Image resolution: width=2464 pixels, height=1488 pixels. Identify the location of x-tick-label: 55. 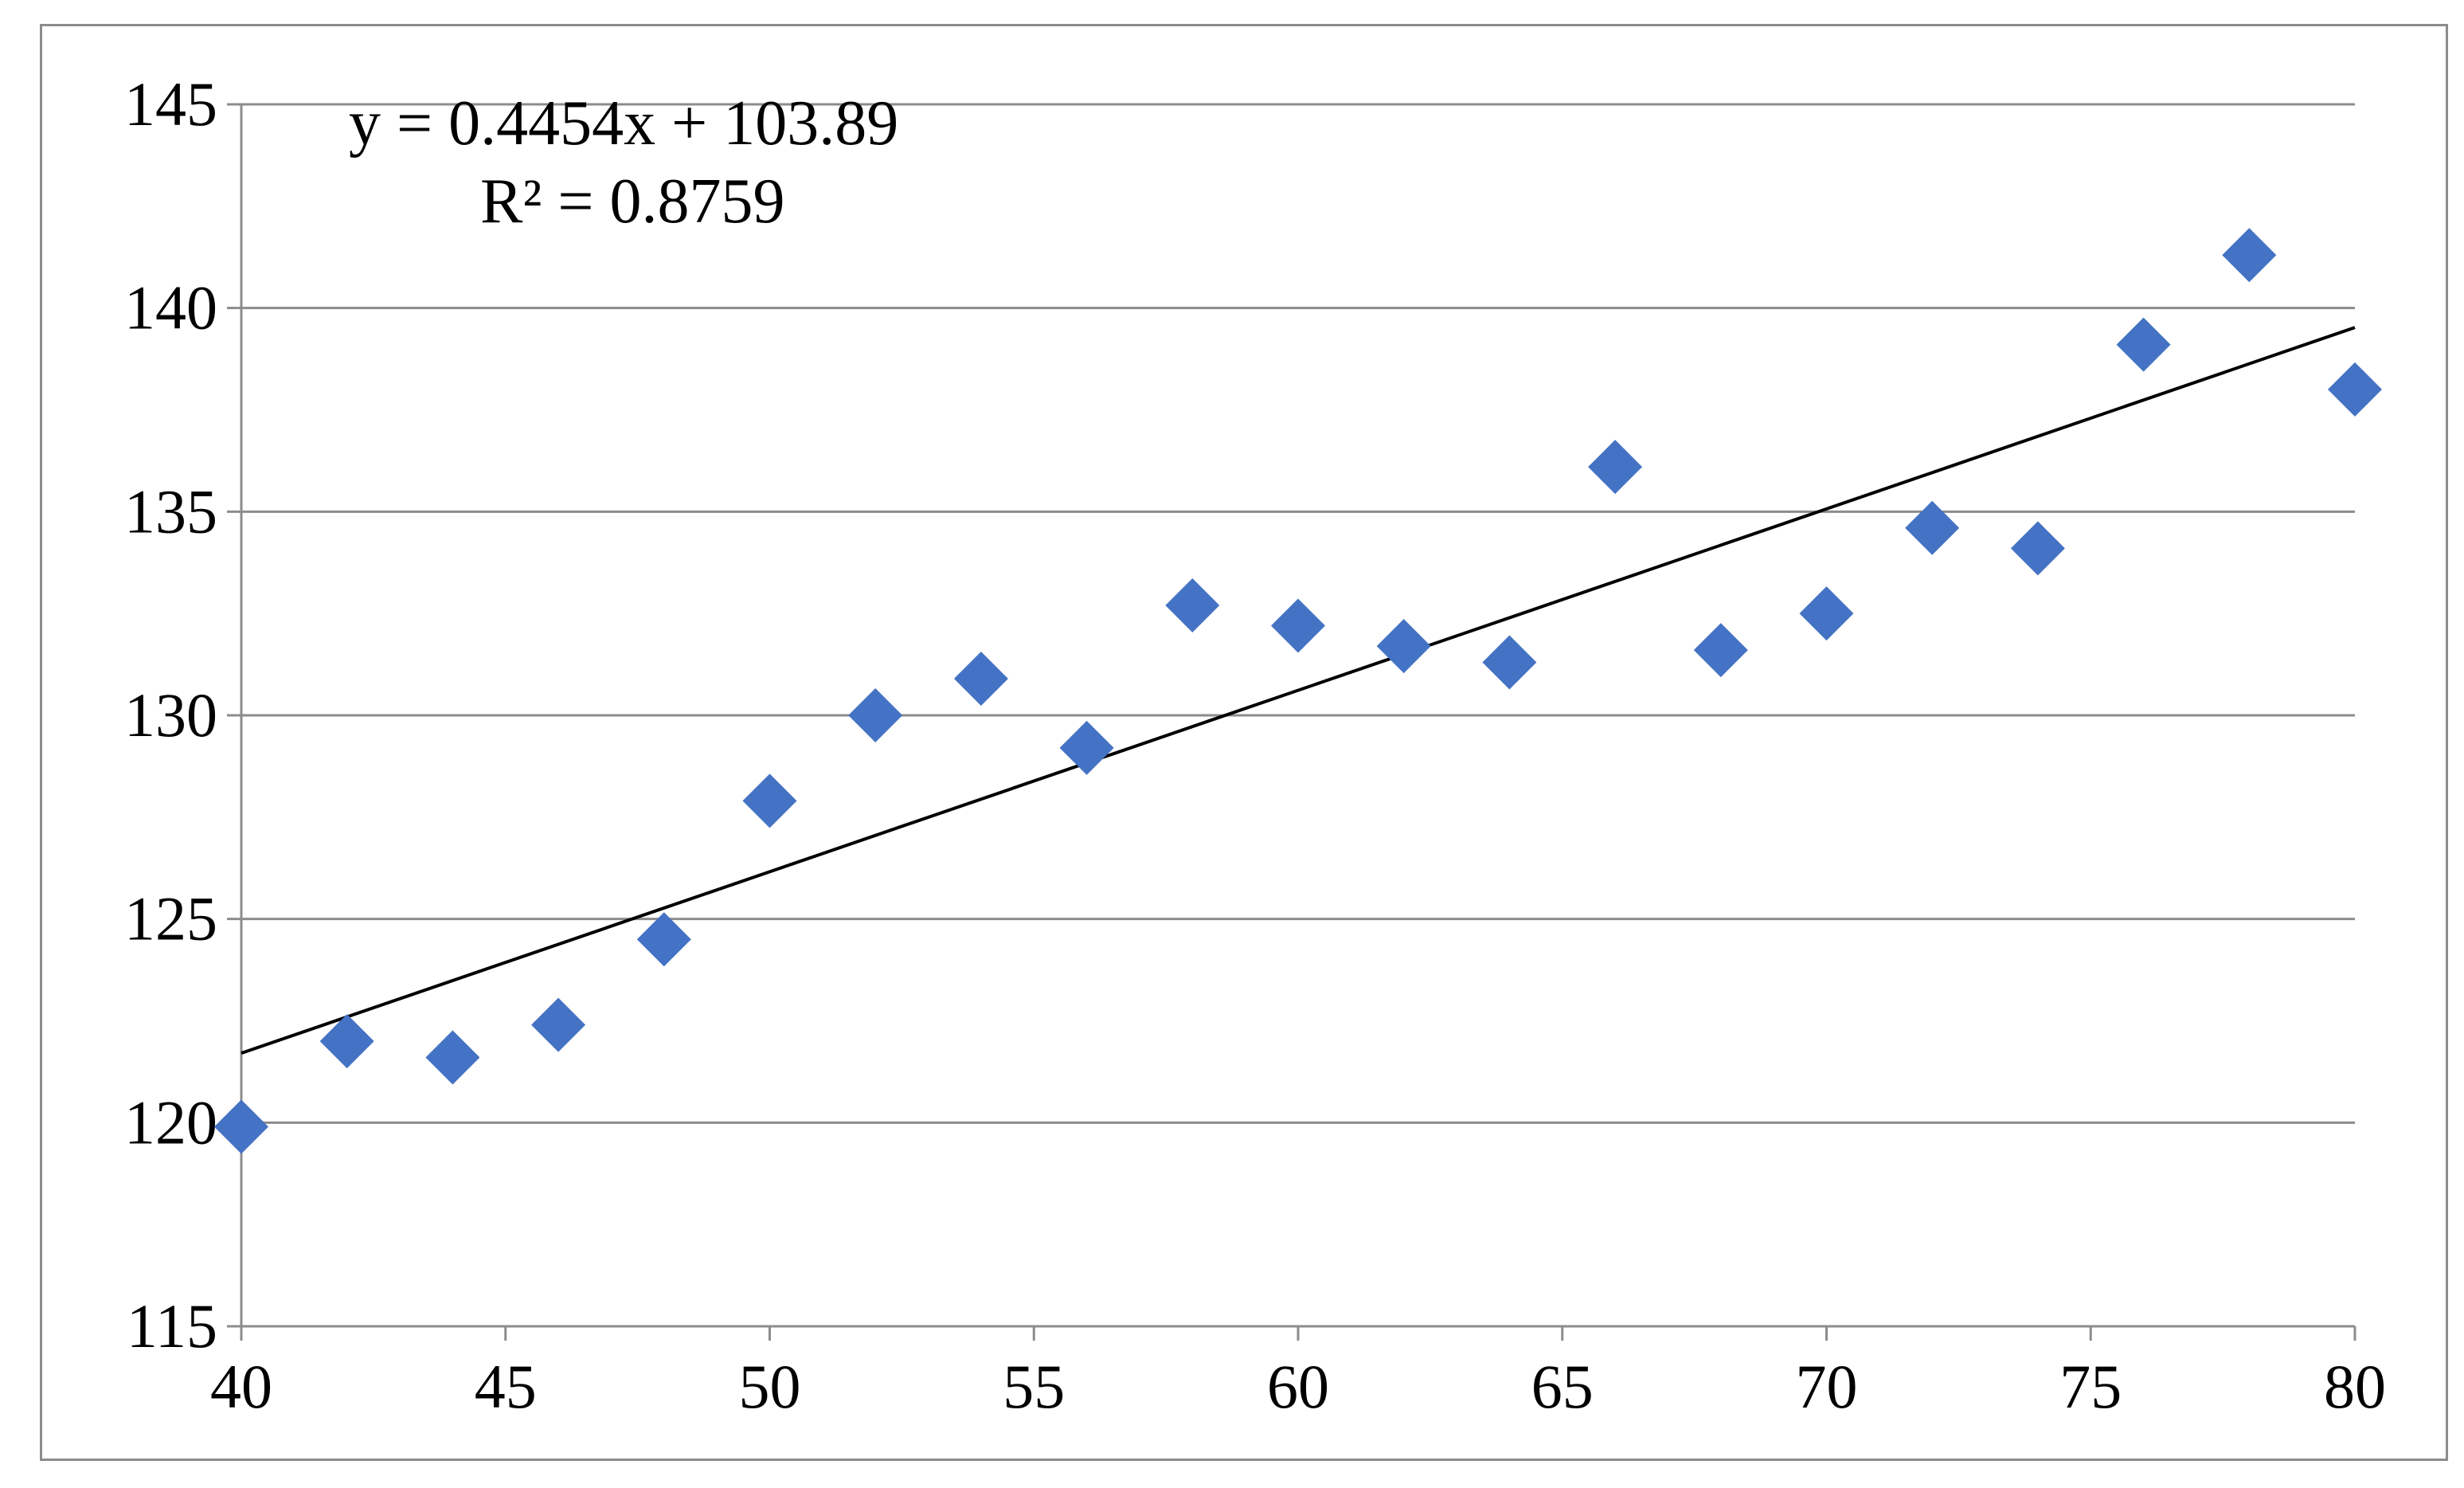
(1034, 1386).